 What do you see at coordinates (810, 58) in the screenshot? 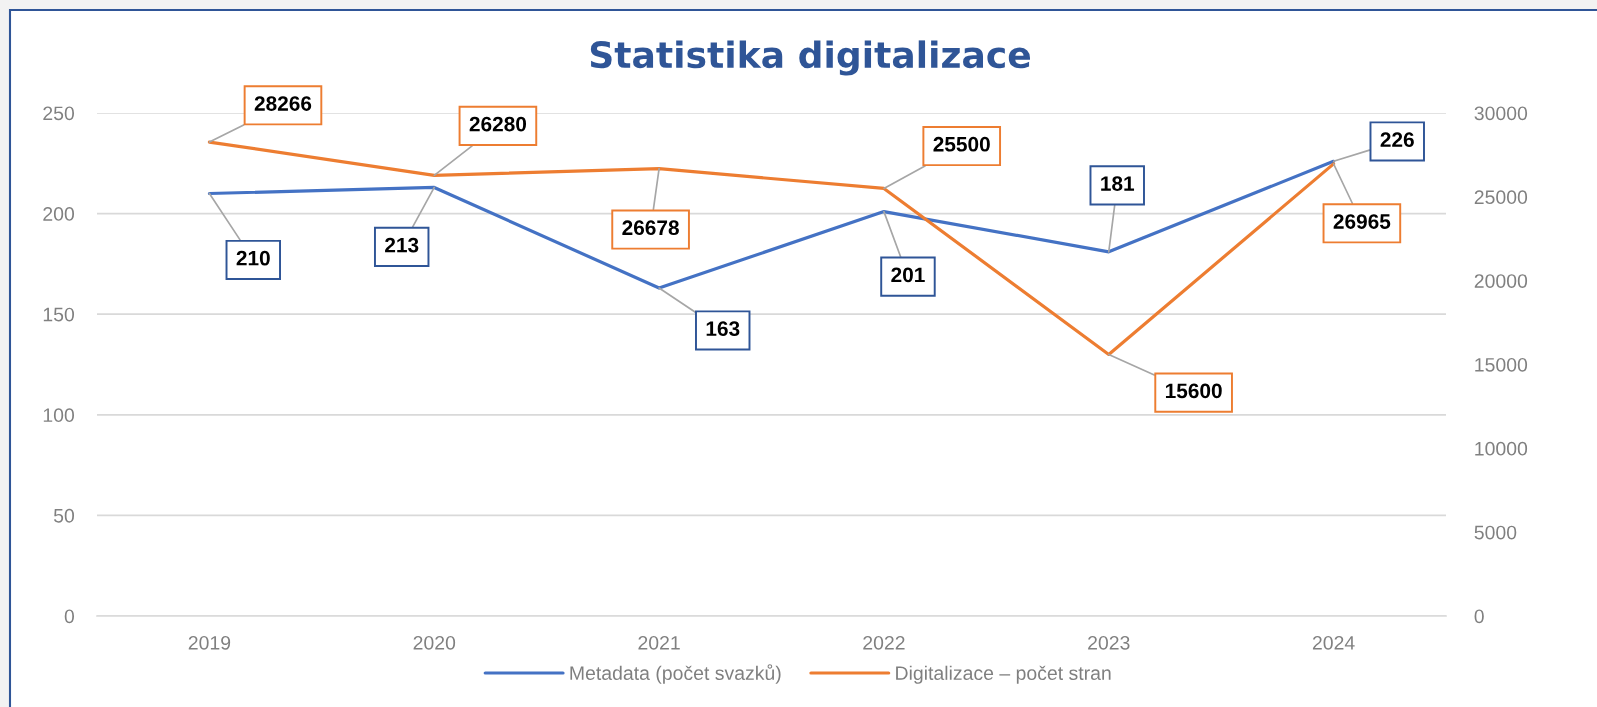
I see `chart-title: Statistika digitalizace` at bounding box center [810, 58].